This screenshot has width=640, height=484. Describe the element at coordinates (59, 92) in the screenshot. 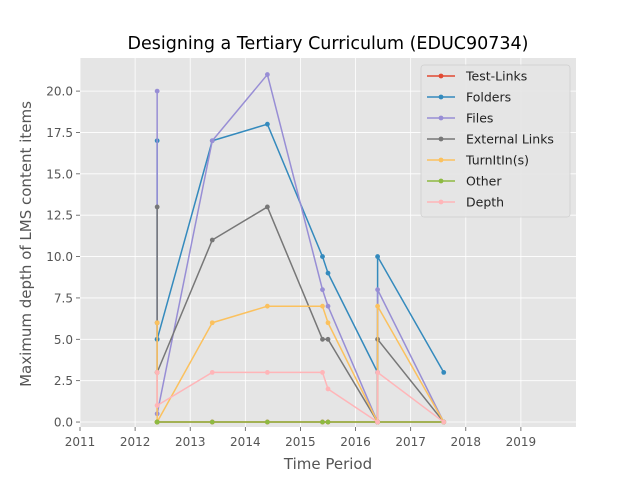

I see `y-tick-label: 20.0` at that location.